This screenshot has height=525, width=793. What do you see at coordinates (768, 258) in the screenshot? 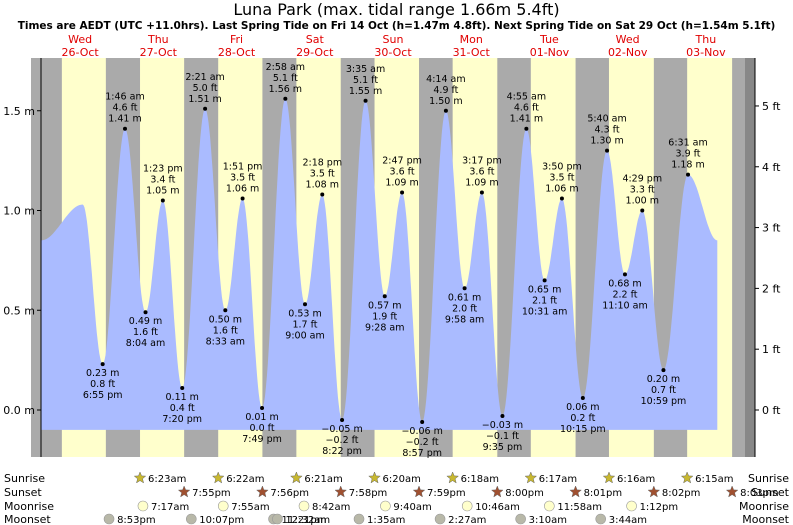
I see `y-axis-right-ticks: 0 ft 1 ft 2 ft 3 ft 4 ft 5 ft` at bounding box center [768, 258].